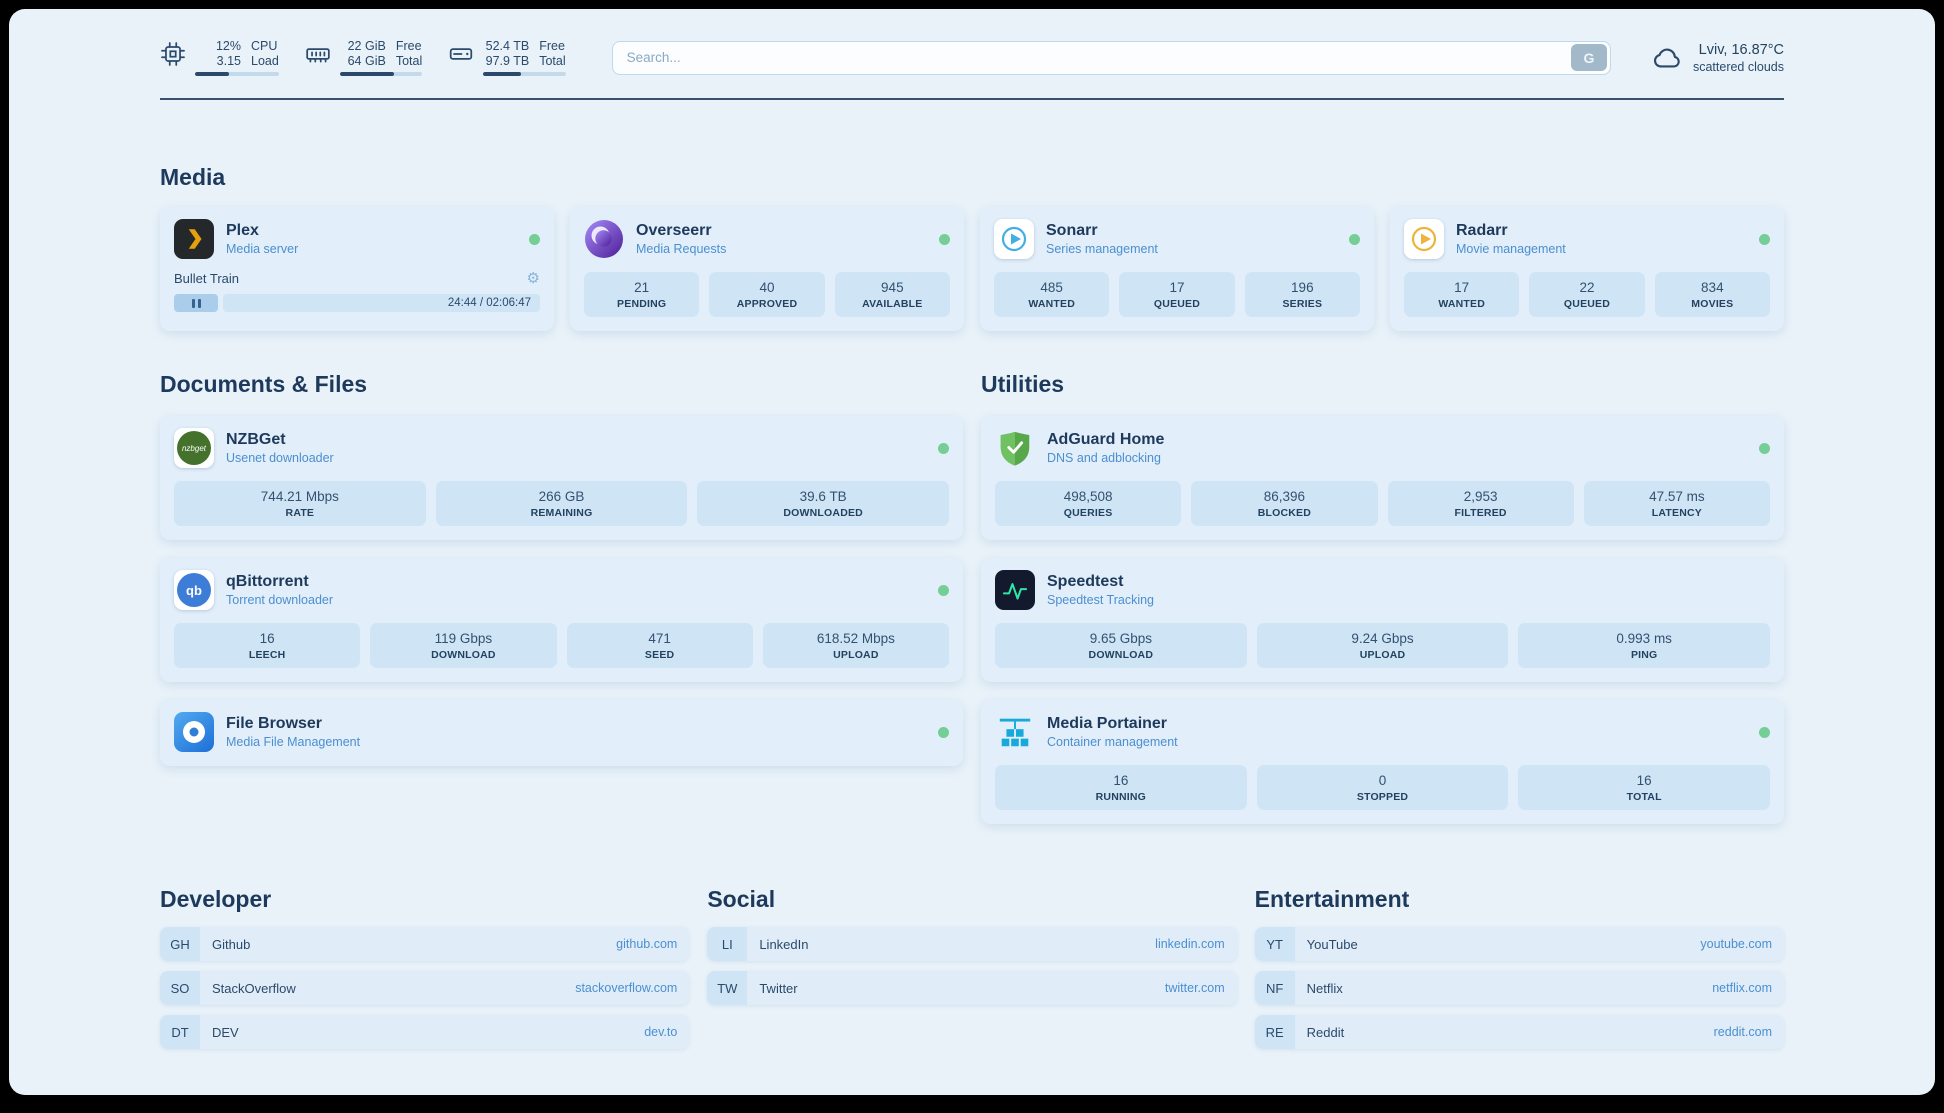  Describe the element at coordinates (299, 496) in the screenshot. I see `stat-value: 744.21 Mbps` at that location.